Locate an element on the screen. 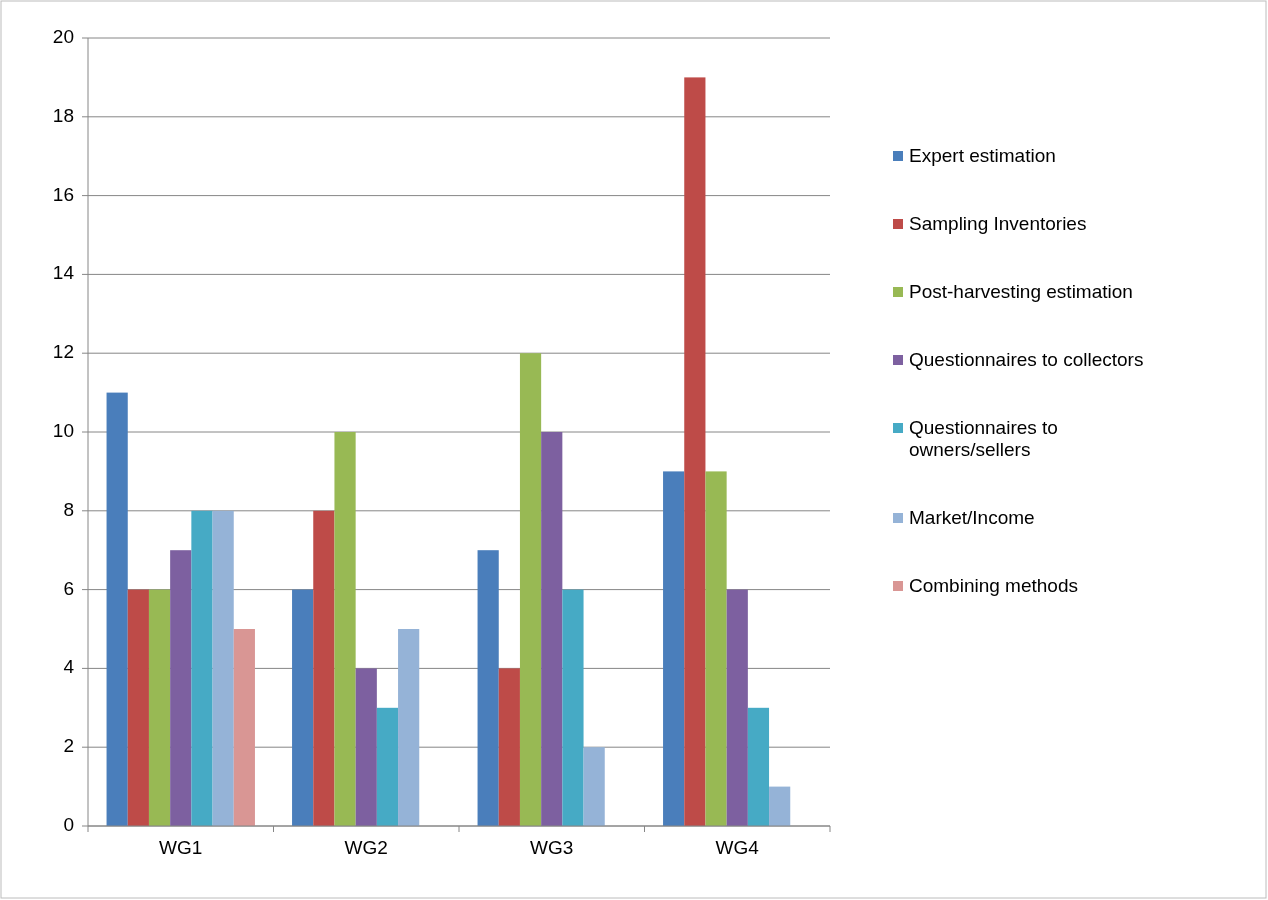 The width and height of the screenshot is (1268, 900). y-tick-label: 16 is located at coordinates (63, 194).